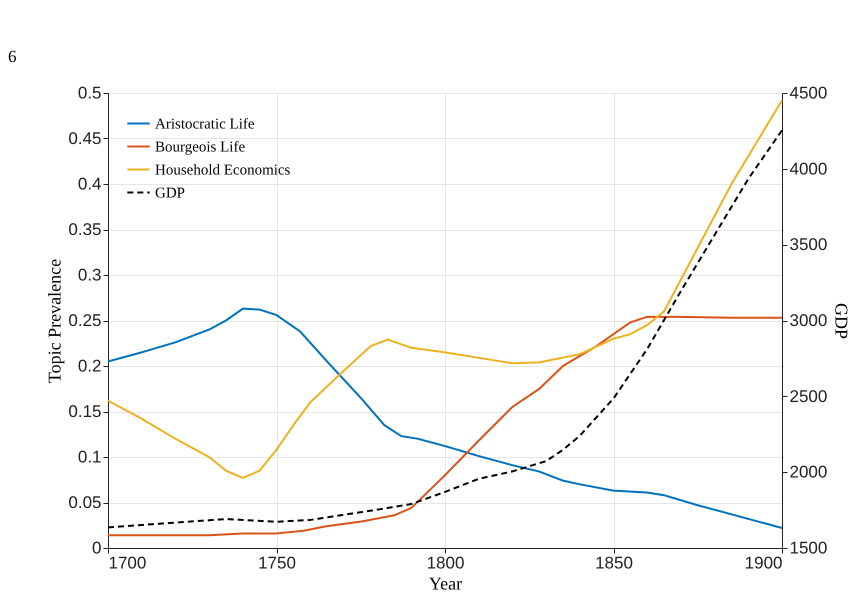 The width and height of the screenshot is (862, 602). Describe the element at coordinates (127, 563) in the screenshot. I see `x-tick-label: 1700` at that location.